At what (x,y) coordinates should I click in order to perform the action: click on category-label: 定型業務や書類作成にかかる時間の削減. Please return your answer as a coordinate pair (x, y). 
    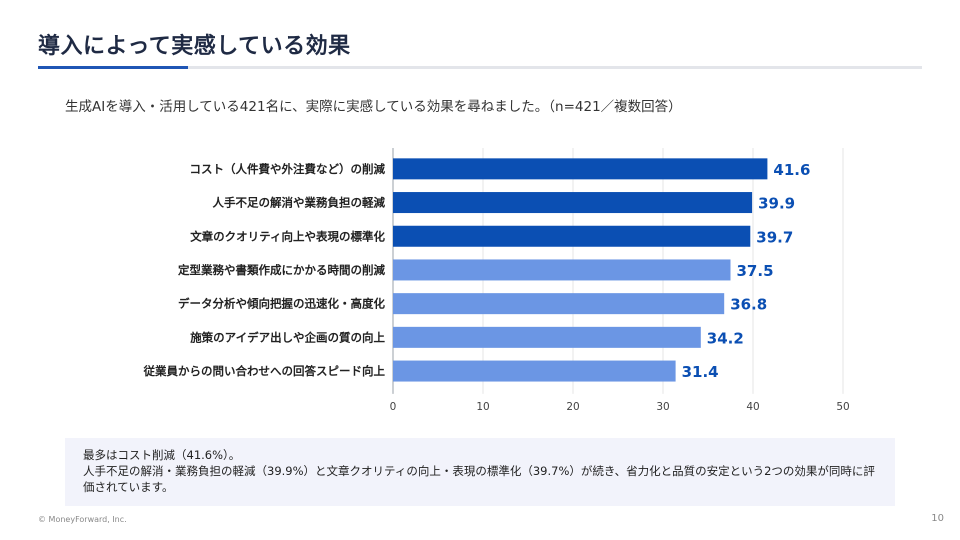
    Looking at the image, I should click on (281, 270).